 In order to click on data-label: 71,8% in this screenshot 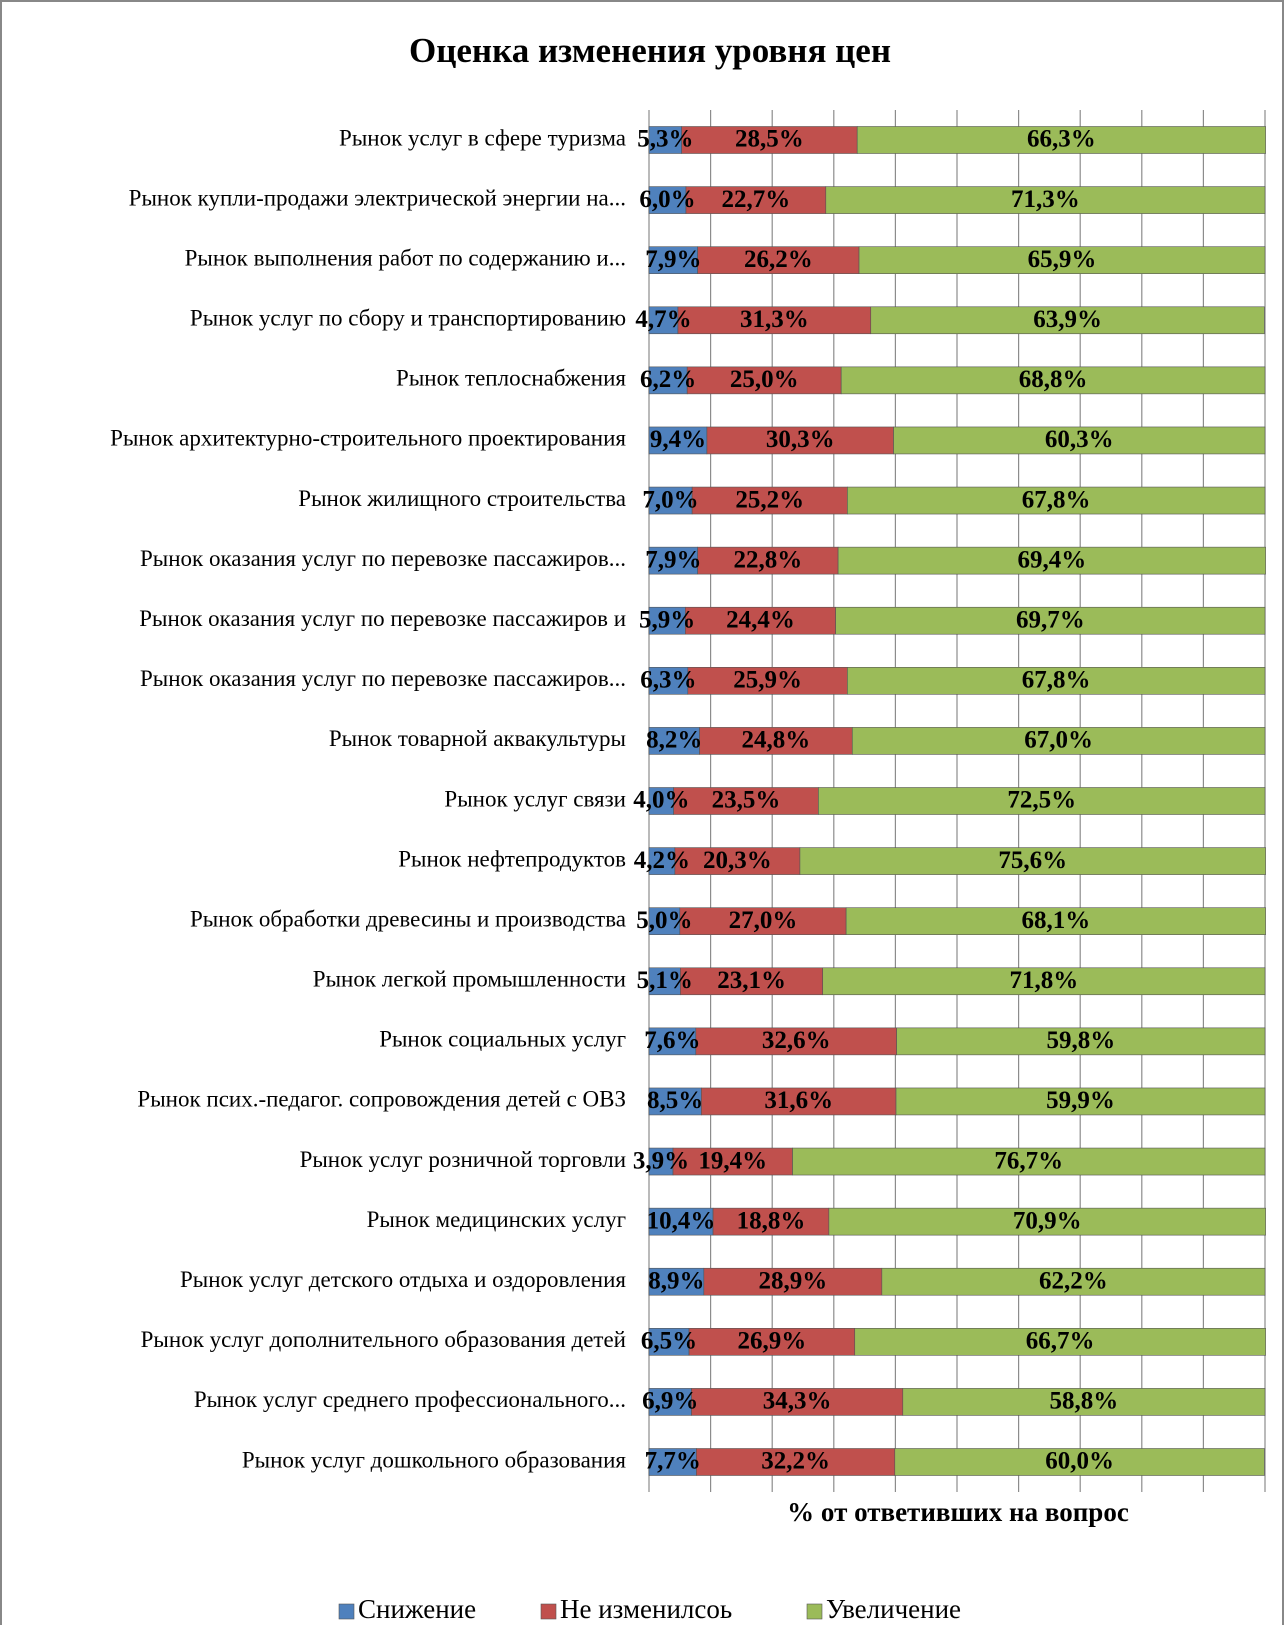, I will do `click(1043, 980)`.